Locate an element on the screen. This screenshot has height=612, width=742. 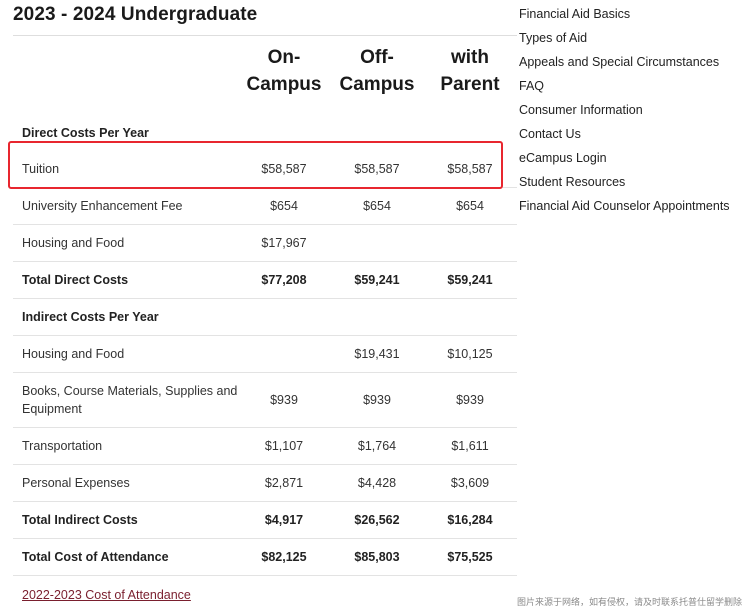
sidebar-item-appeals: Appeals and Special Circumstances is located at coordinates (619, 62).